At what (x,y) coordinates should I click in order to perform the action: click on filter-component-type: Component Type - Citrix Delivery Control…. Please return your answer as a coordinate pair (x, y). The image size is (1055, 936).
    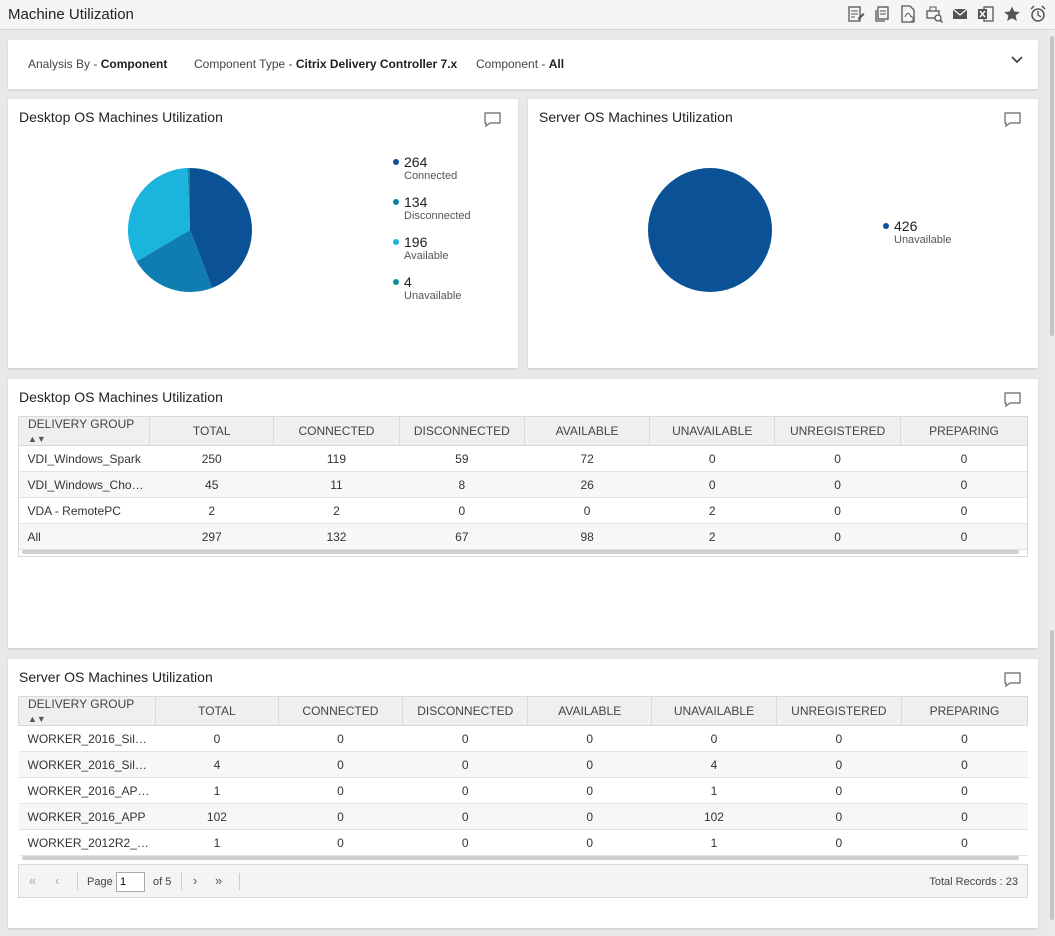
    Looking at the image, I should click on (325, 64).